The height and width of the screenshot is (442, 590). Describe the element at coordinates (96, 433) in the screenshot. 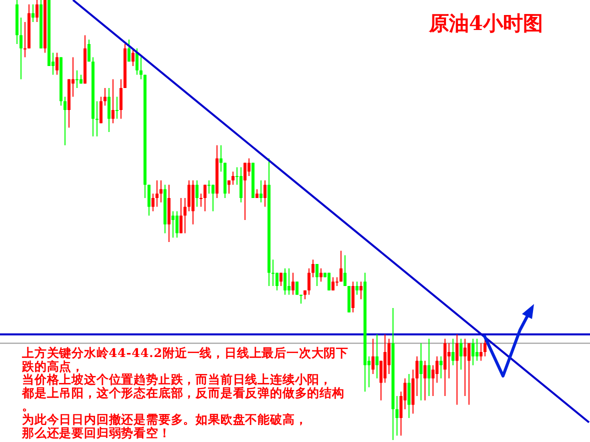

I see `annotation: 那么还是要回归弱势看空！` at that location.